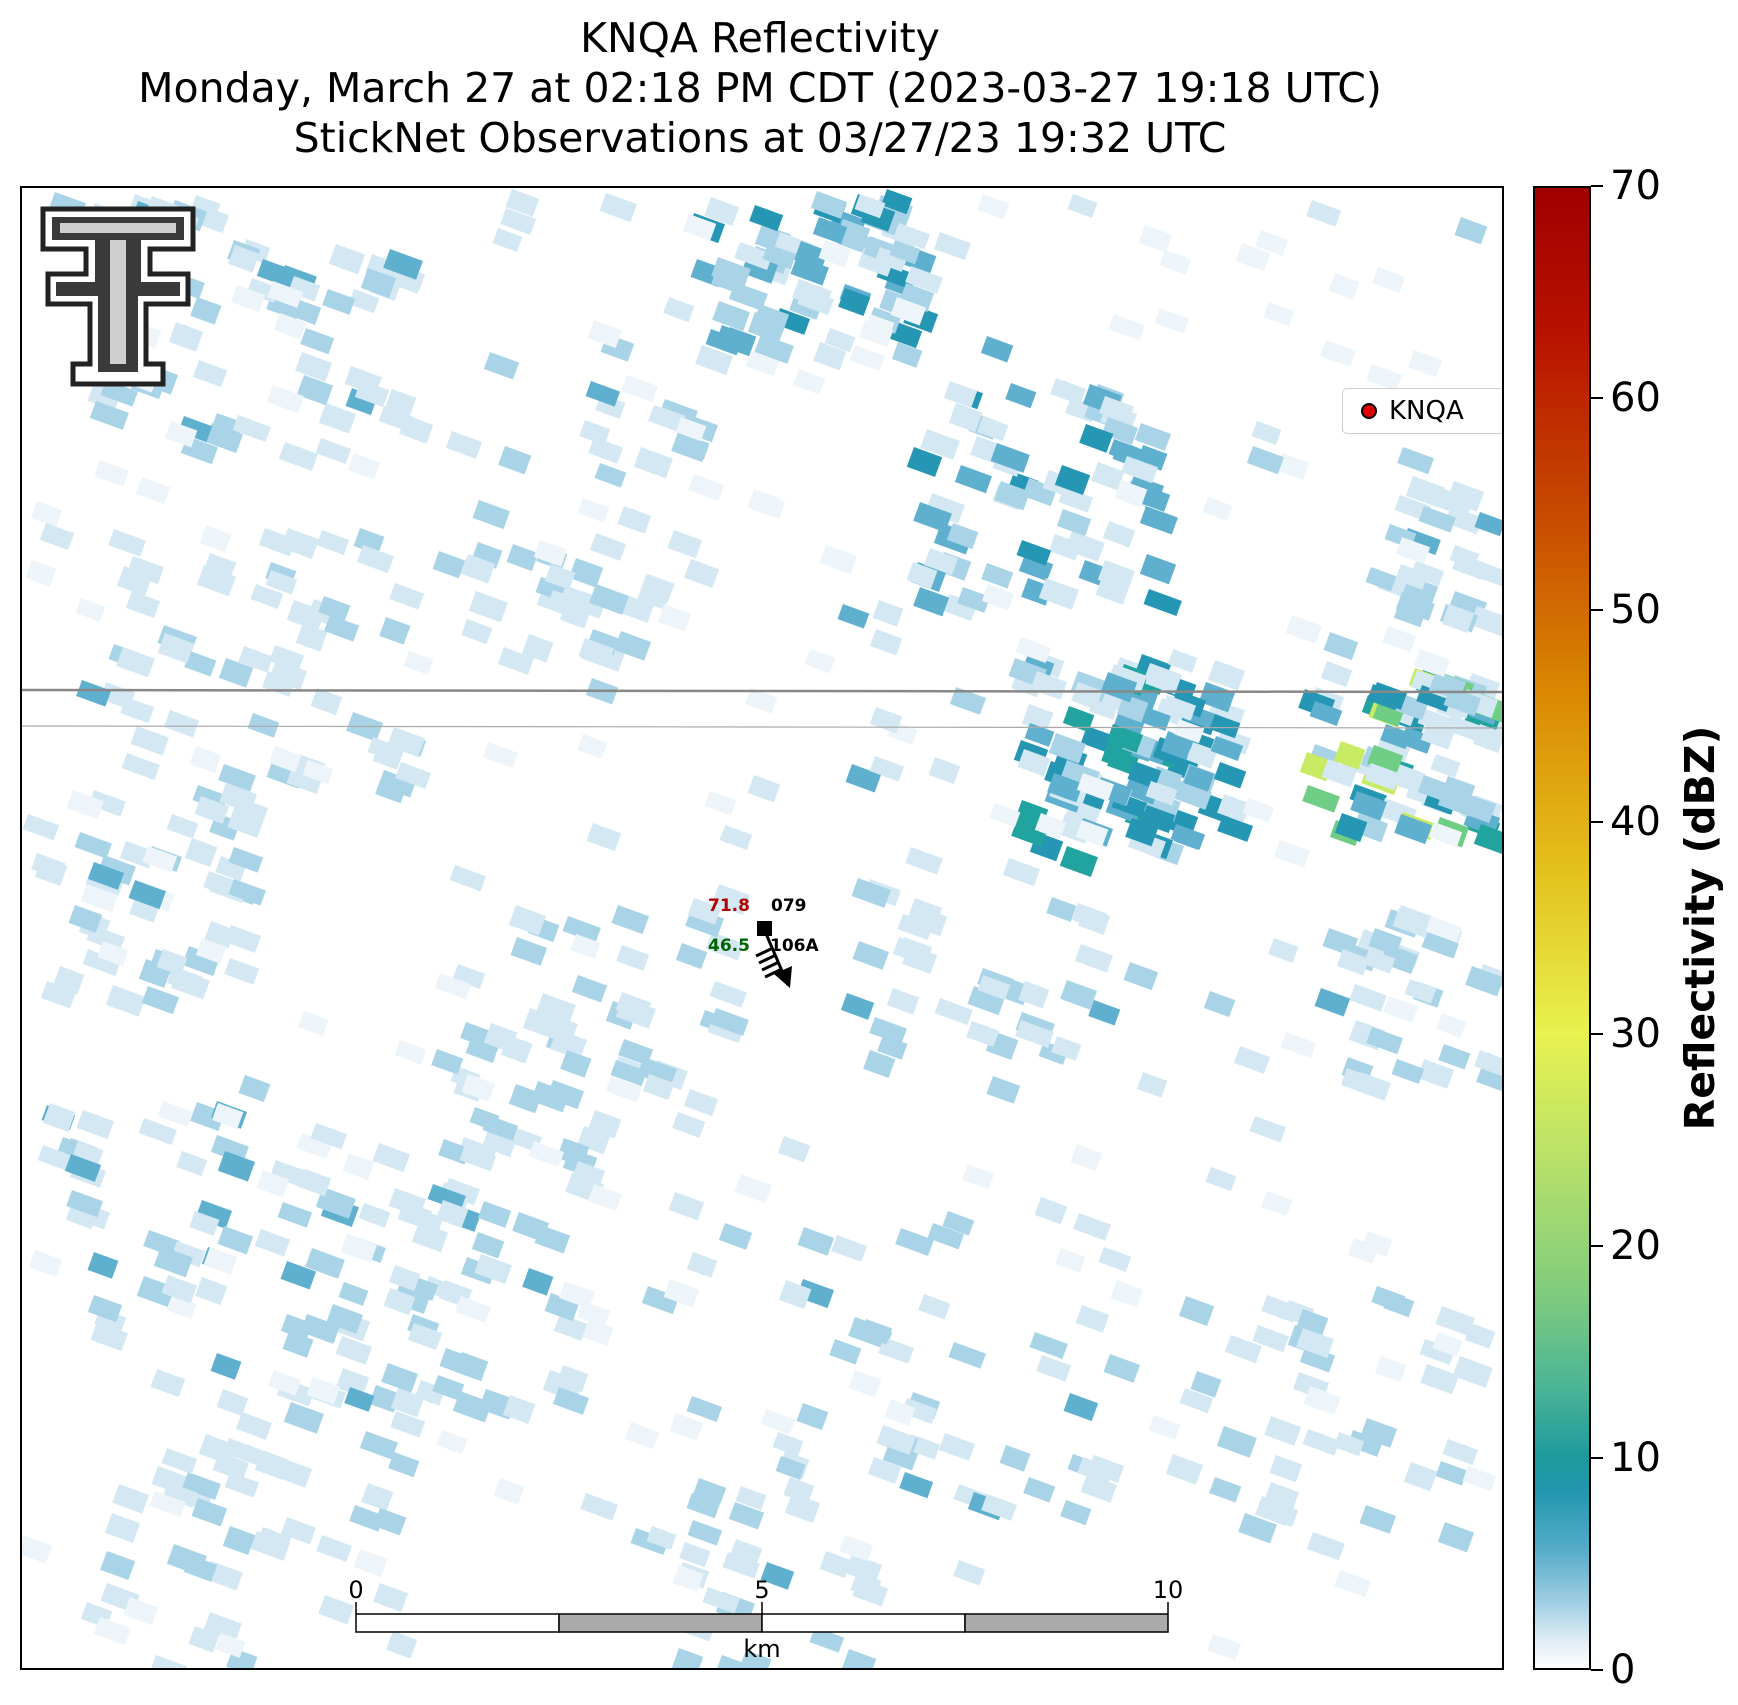 The image size is (1738, 1705). I want to click on colorbar-title: Reflectivity (dBZ), so click(1700, 928).